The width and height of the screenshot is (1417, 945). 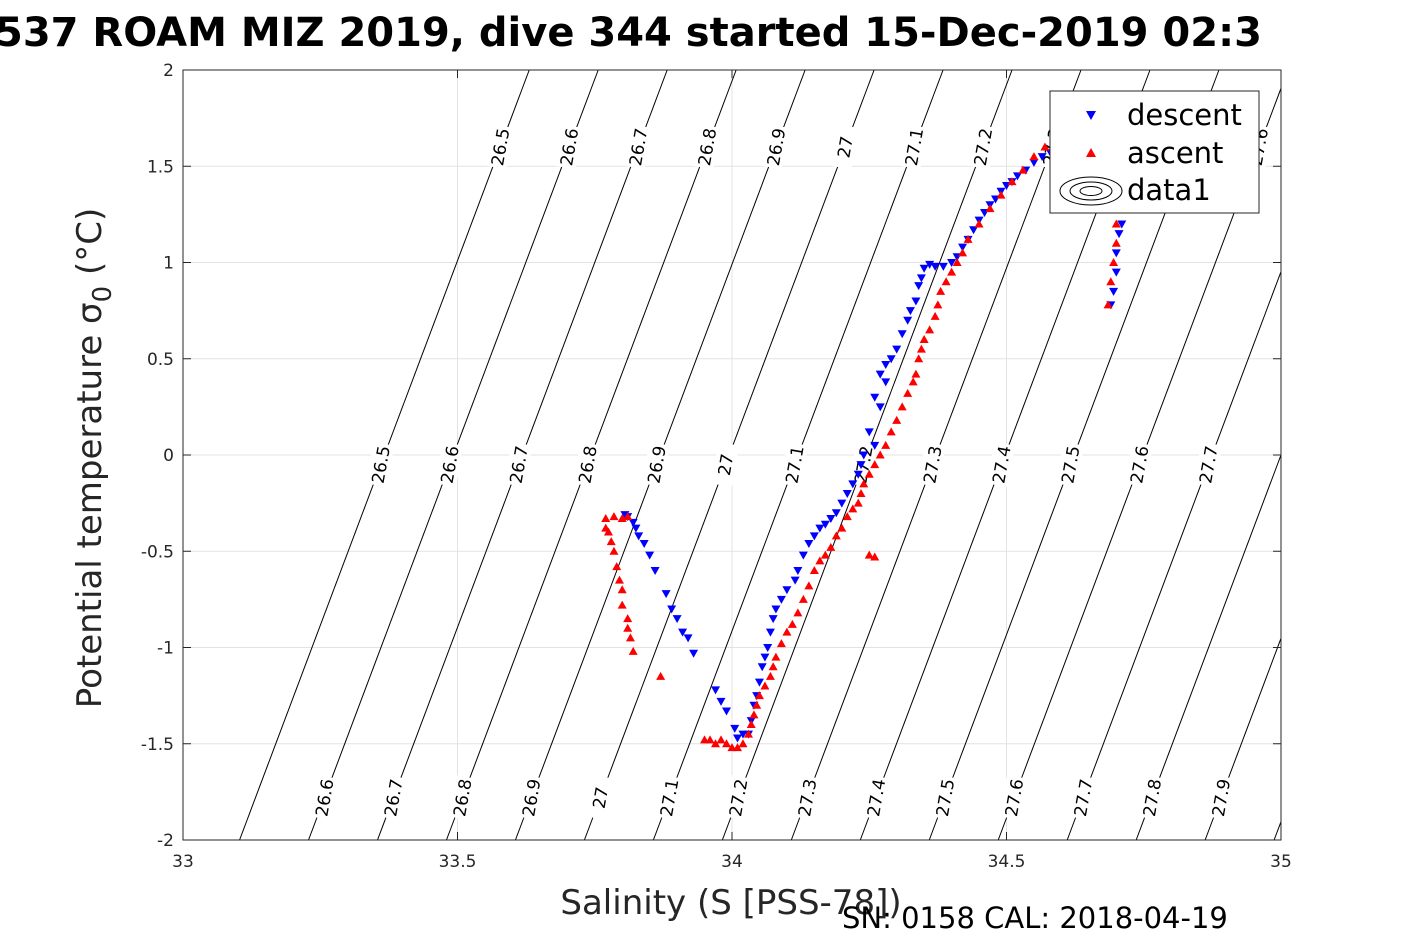 What do you see at coordinates (1169, 190) in the screenshot?
I see `legend-data1-label: data1` at bounding box center [1169, 190].